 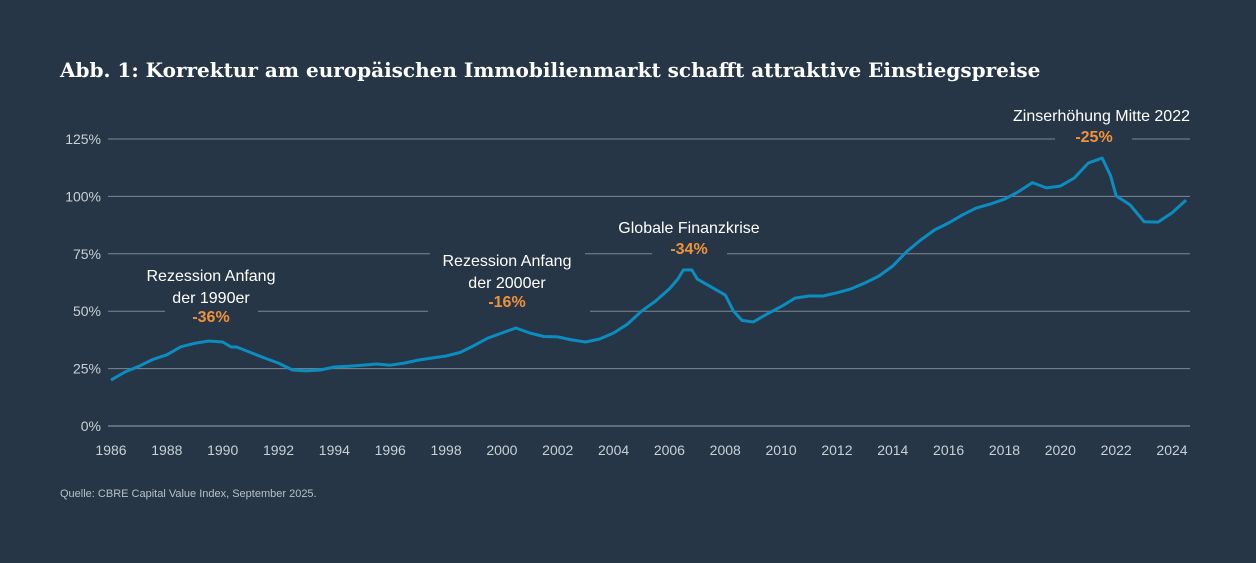 What do you see at coordinates (1093, 137) in the screenshot?
I see `annotation-value: -25%` at bounding box center [1093, 137].